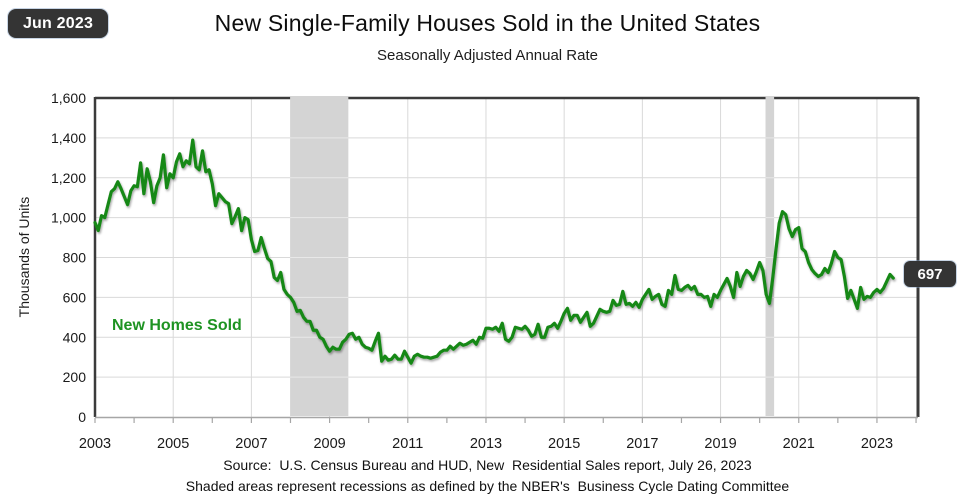 The width and height of the screenshot is (975, 498). What do you see at coordinates (68, 218) in the screenshot?
I see `y-tick-label: 1,000` at bounding box center [68, 218].